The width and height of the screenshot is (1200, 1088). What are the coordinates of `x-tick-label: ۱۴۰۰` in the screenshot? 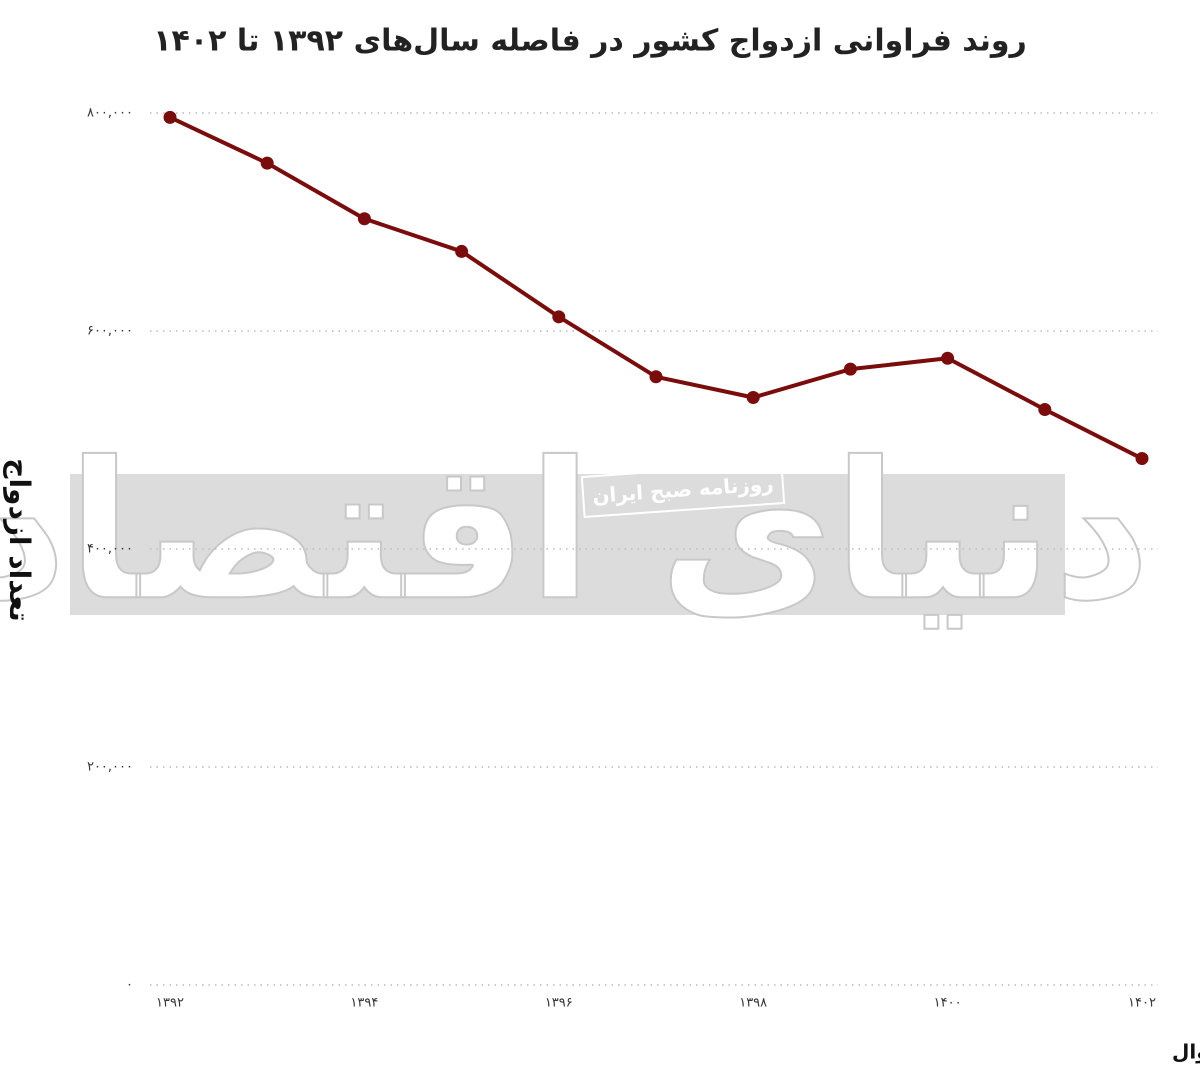 It's located at (948, 1003).